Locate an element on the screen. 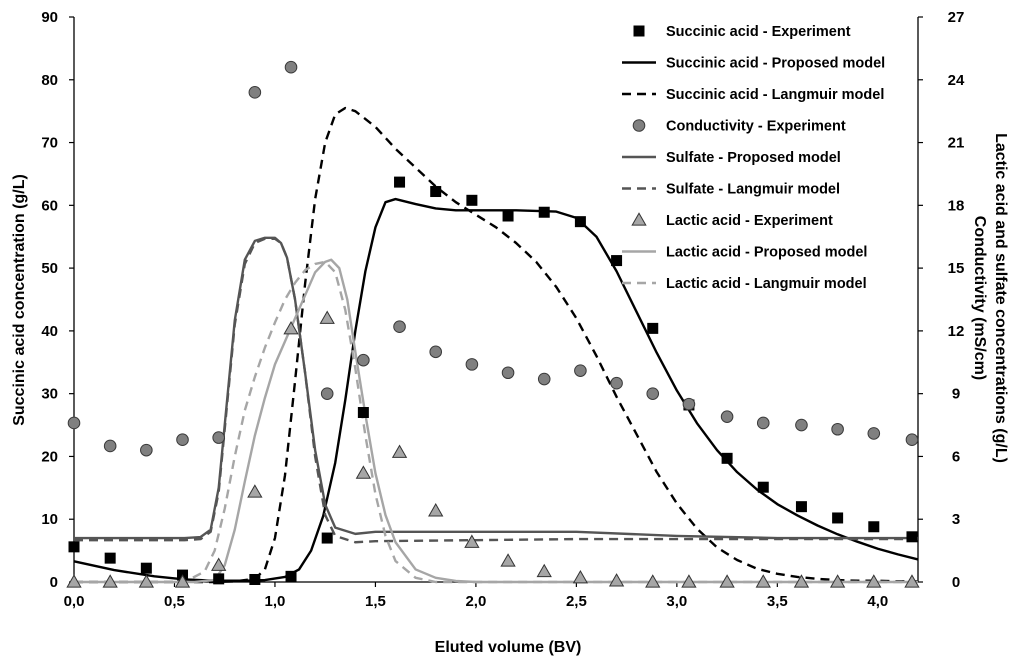 The height and width of the screenshot is (659, 1015). x-tick-label: 2,0 is located at coordinates (475, 601).